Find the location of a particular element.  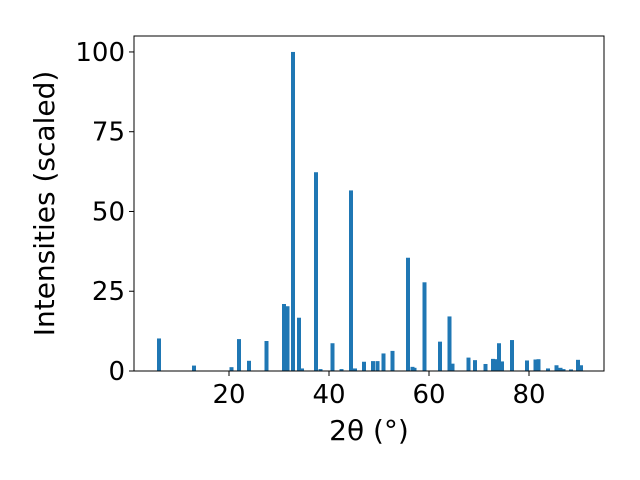

x-axis-title: 2θ (°) is located at coordinates (369, 430).